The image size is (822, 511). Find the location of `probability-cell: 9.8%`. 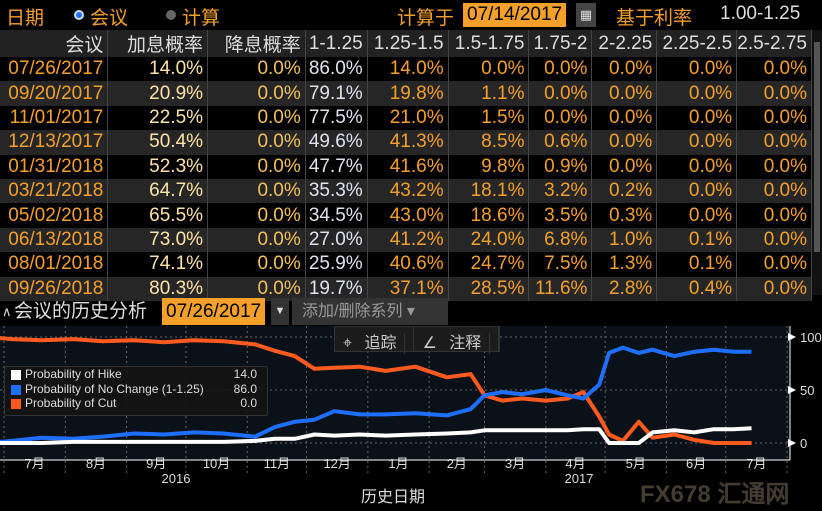

probability-cell: 9.8% is located at coordinates (489, 166).